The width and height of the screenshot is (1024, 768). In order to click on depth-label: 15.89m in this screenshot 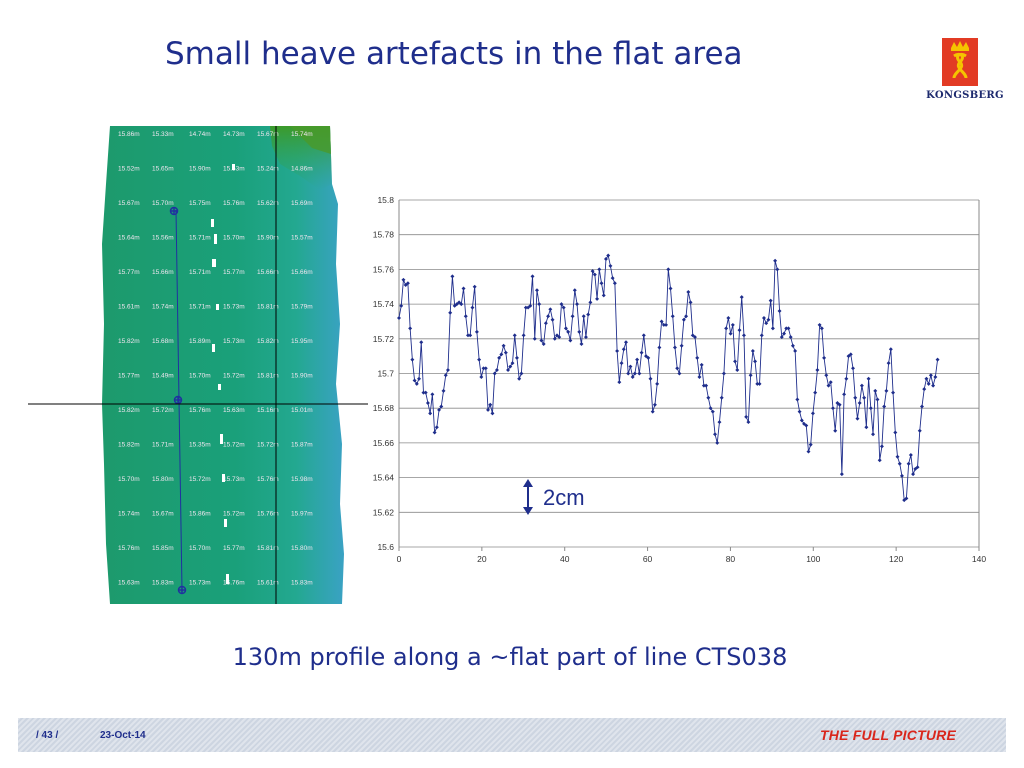, I will do `click(200, 341)`.